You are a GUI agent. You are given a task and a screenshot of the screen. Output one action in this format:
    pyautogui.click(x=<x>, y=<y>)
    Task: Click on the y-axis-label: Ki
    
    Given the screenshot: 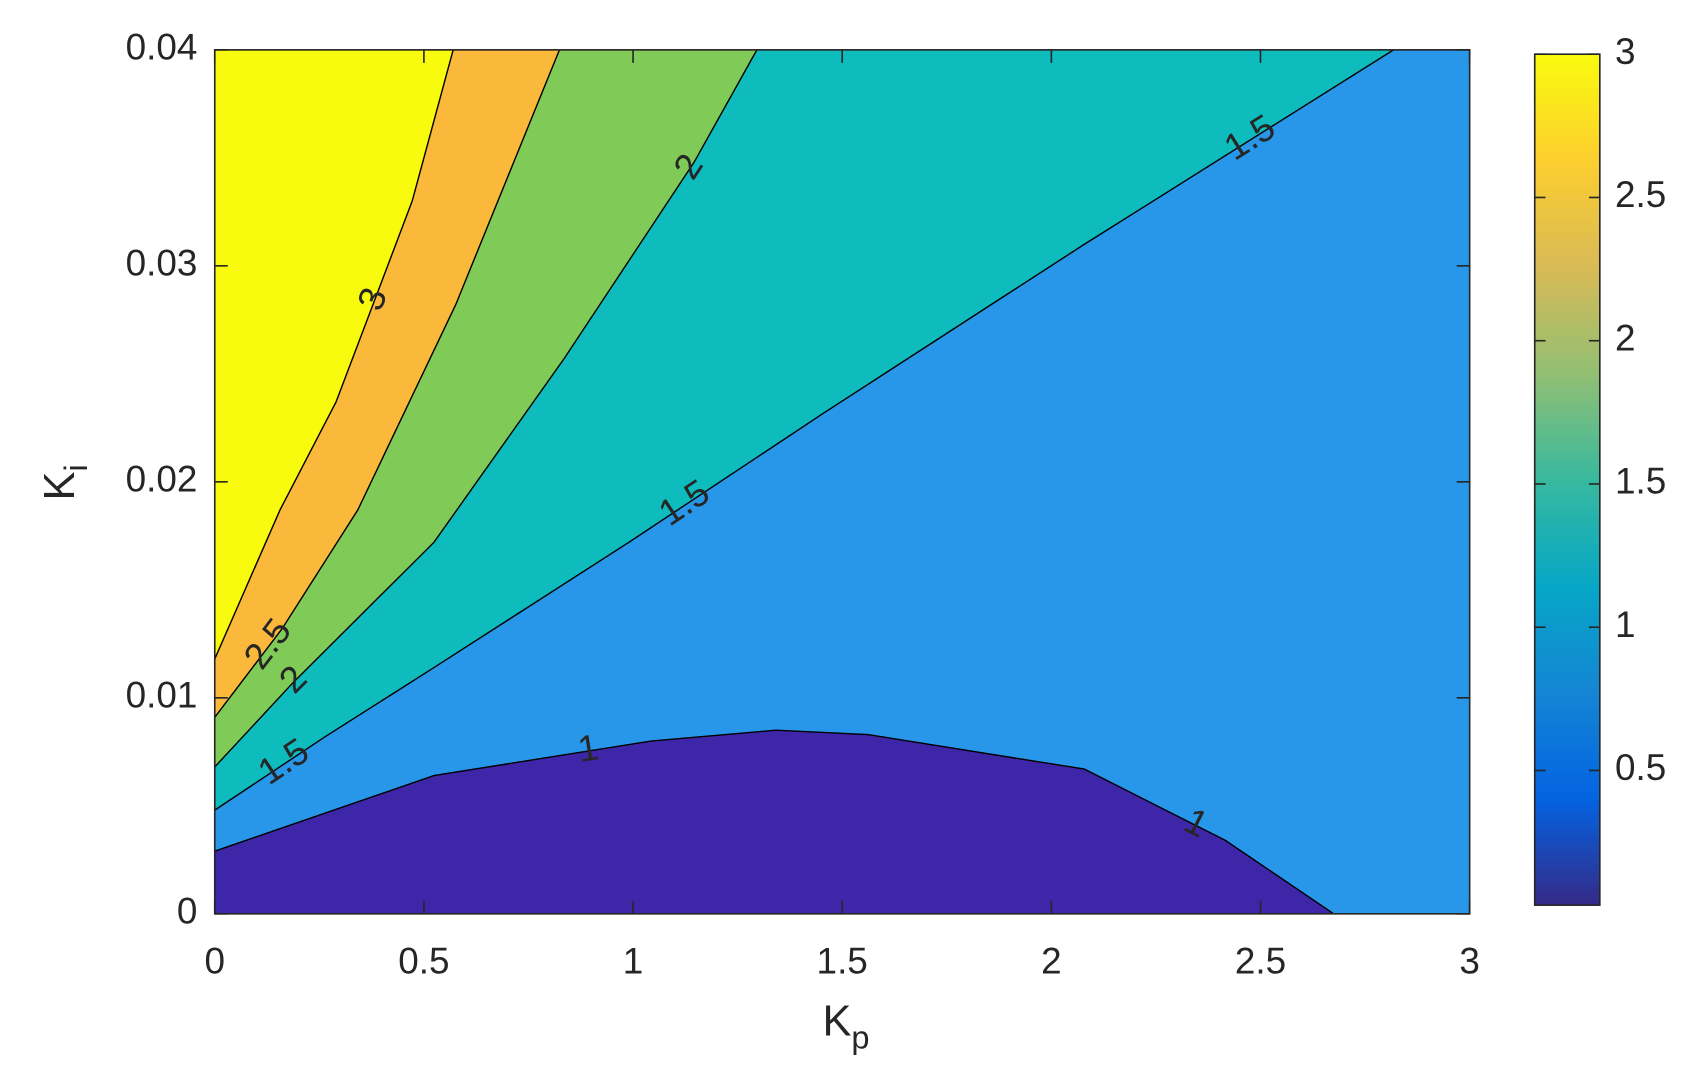 What is the action you would take?
    pyautogui.click(x=64, y=482)
    